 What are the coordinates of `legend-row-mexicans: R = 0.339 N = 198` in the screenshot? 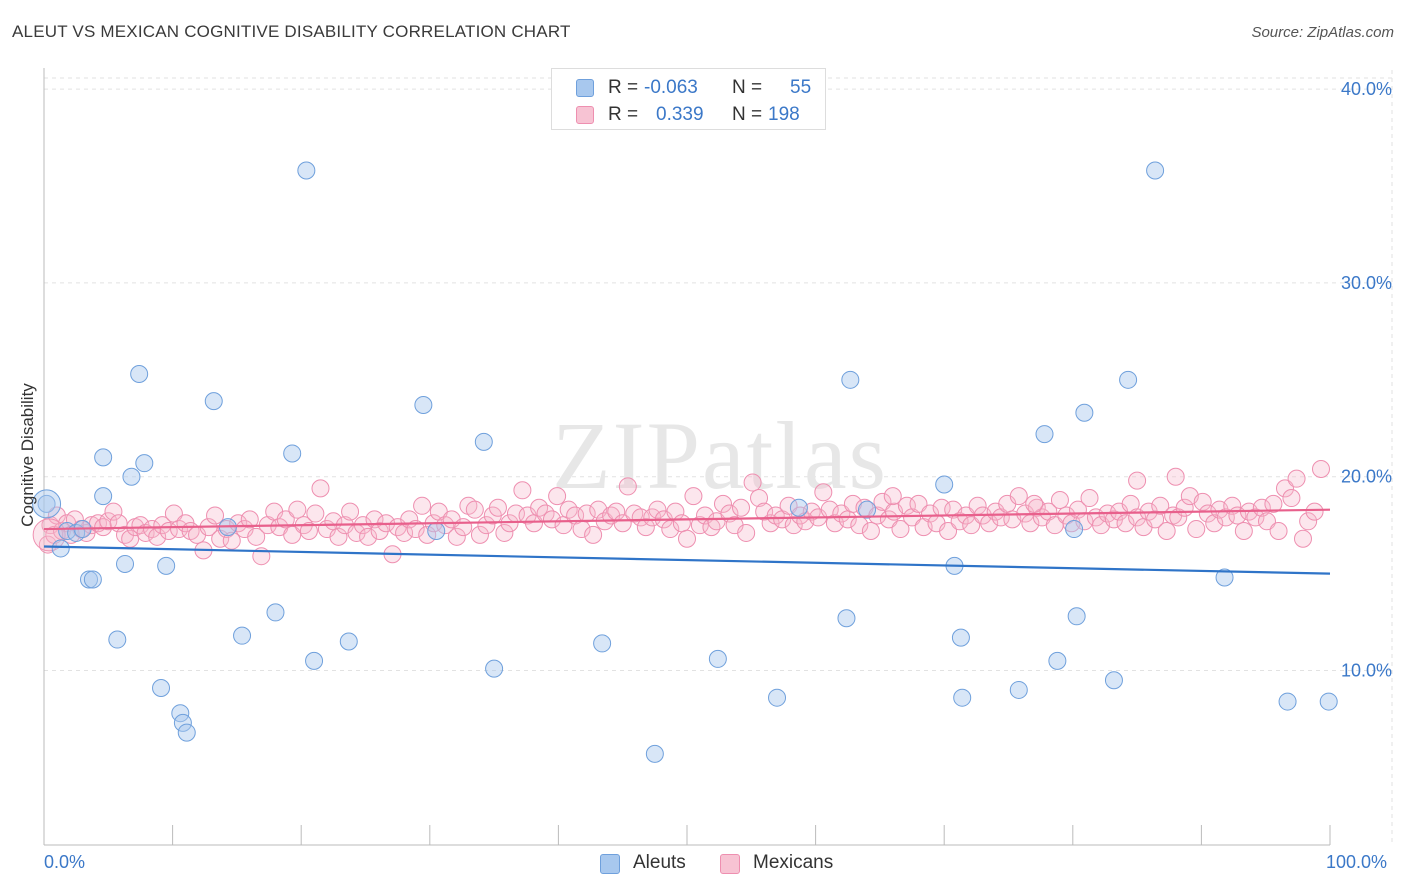 It's located at (688, 115).